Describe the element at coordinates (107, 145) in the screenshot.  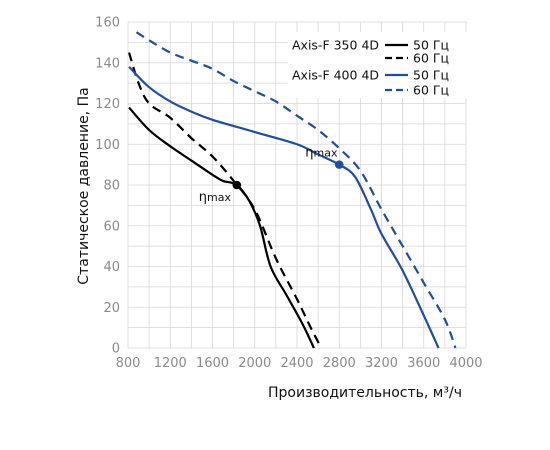
I see `y-tick-label: 100` at that location.